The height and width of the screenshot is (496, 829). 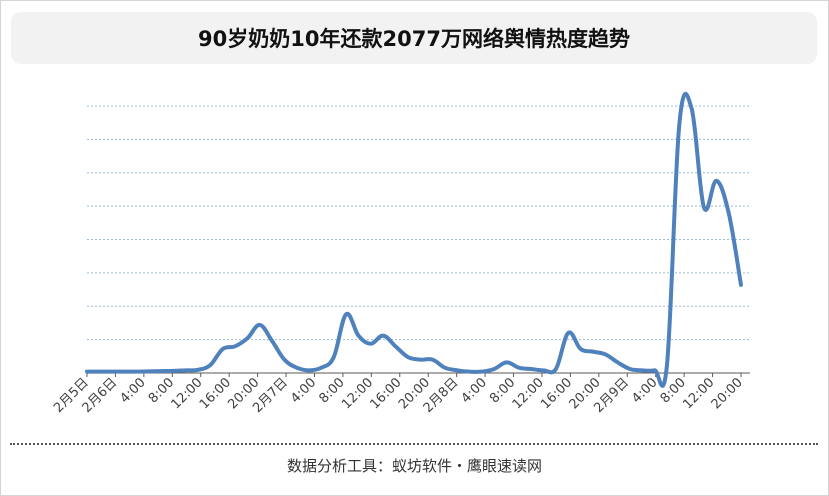 What do you see at coordinates (727, 393) in the screenshot?
I see `x-tick-label: 20:00` at bounding box center [727, 393].